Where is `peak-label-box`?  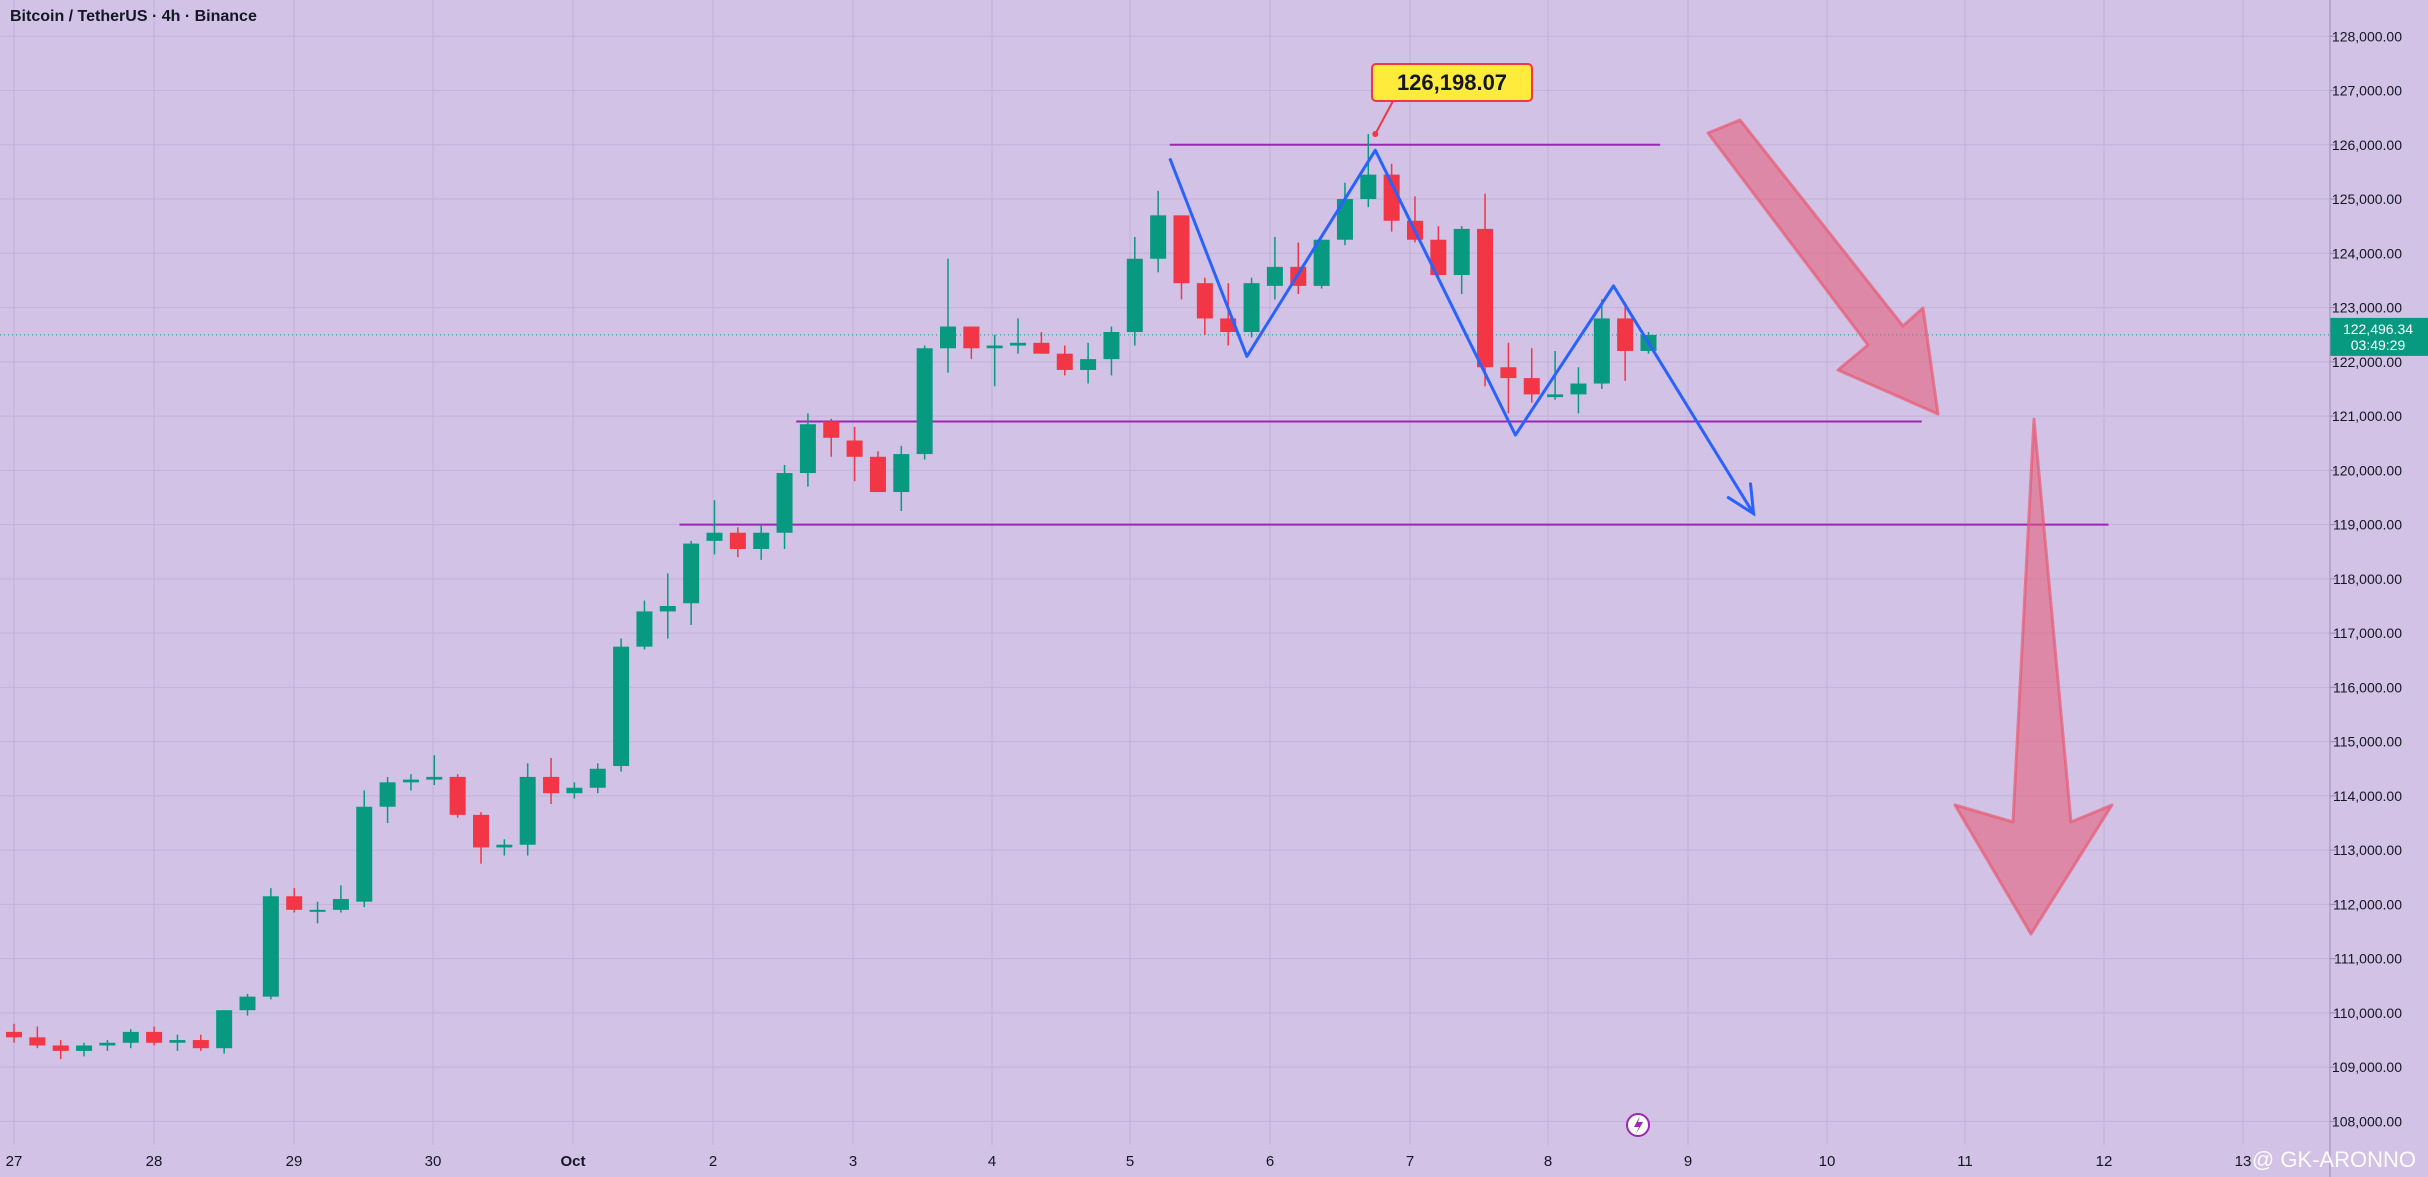 peak-label-box is located at coordinates (1452, 82).